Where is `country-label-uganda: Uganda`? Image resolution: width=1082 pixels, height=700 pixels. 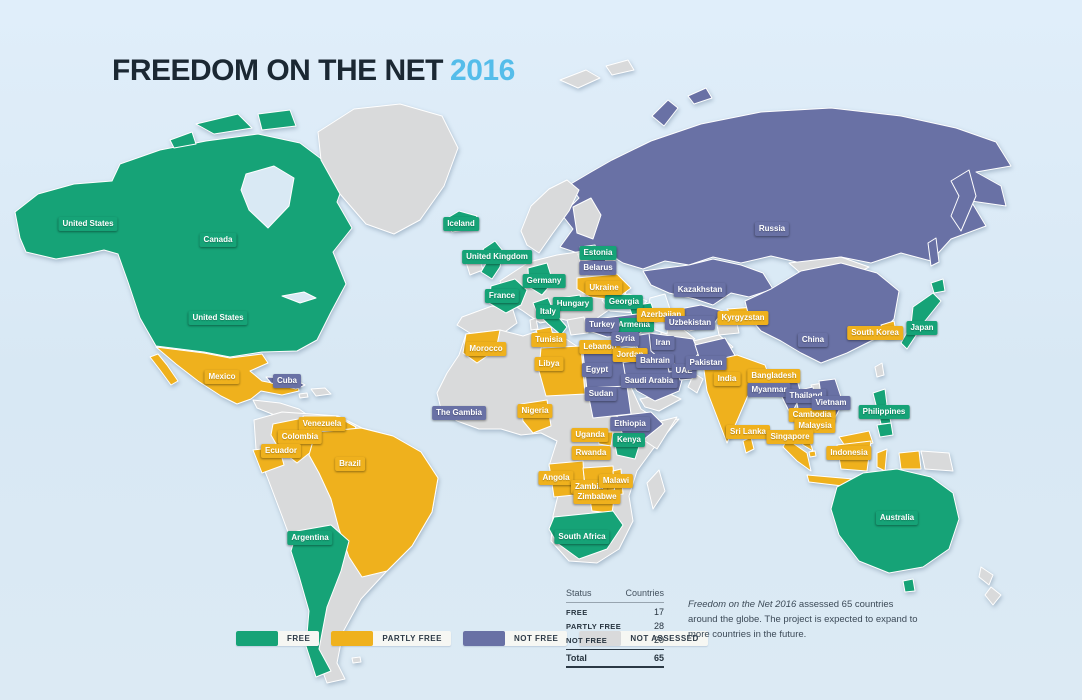
country-label-uganda: Uganda is located at coordinates (590, 435).